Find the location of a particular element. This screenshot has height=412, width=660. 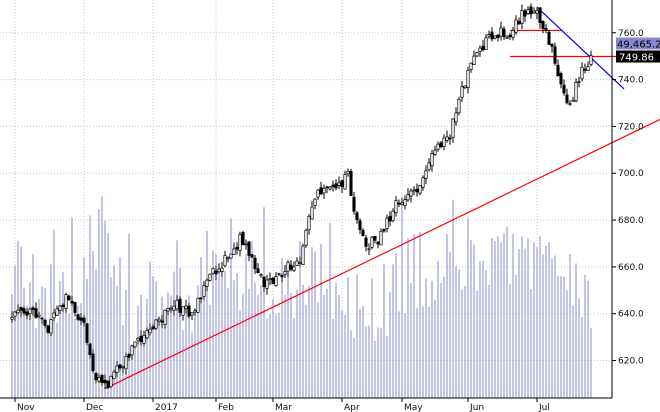

x-tick-label: Jul is located at coordinates (544, 407).